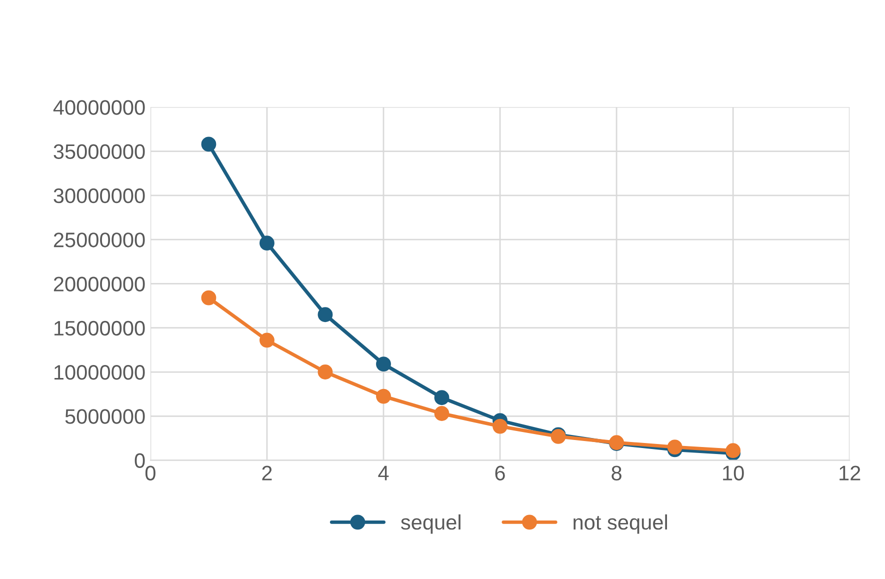  I want to click on legend-label: not sequel, so click(620, 524).